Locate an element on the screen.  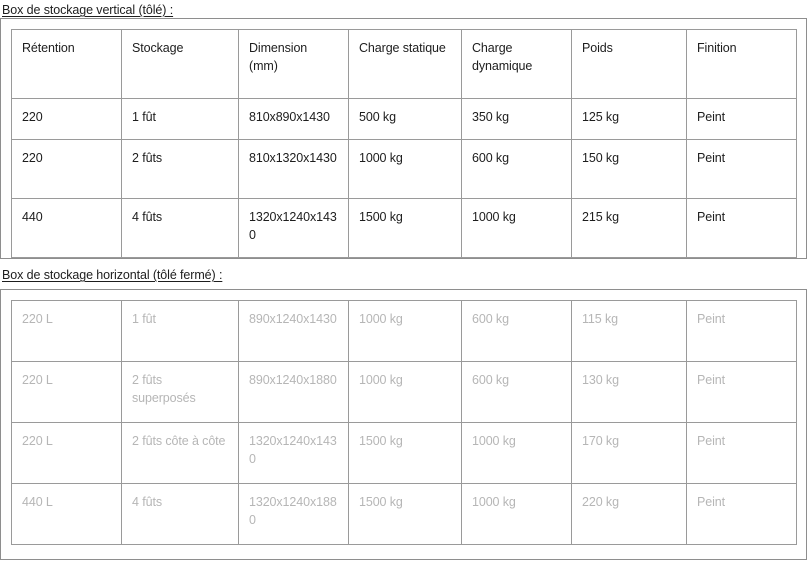
cell-retention: 440 L is located at coordinates (66, 514).